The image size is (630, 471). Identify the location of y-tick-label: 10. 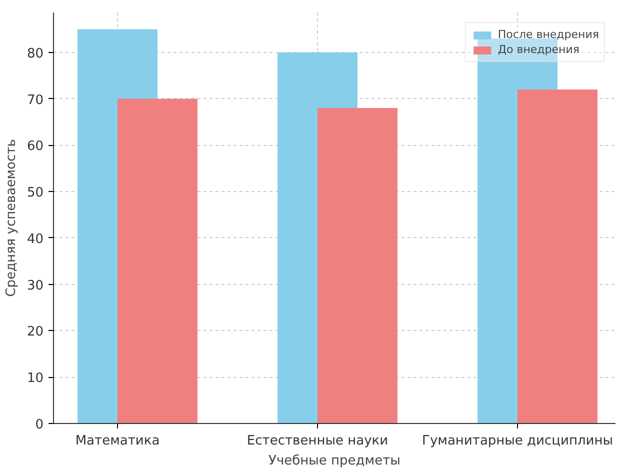
(35, 378).